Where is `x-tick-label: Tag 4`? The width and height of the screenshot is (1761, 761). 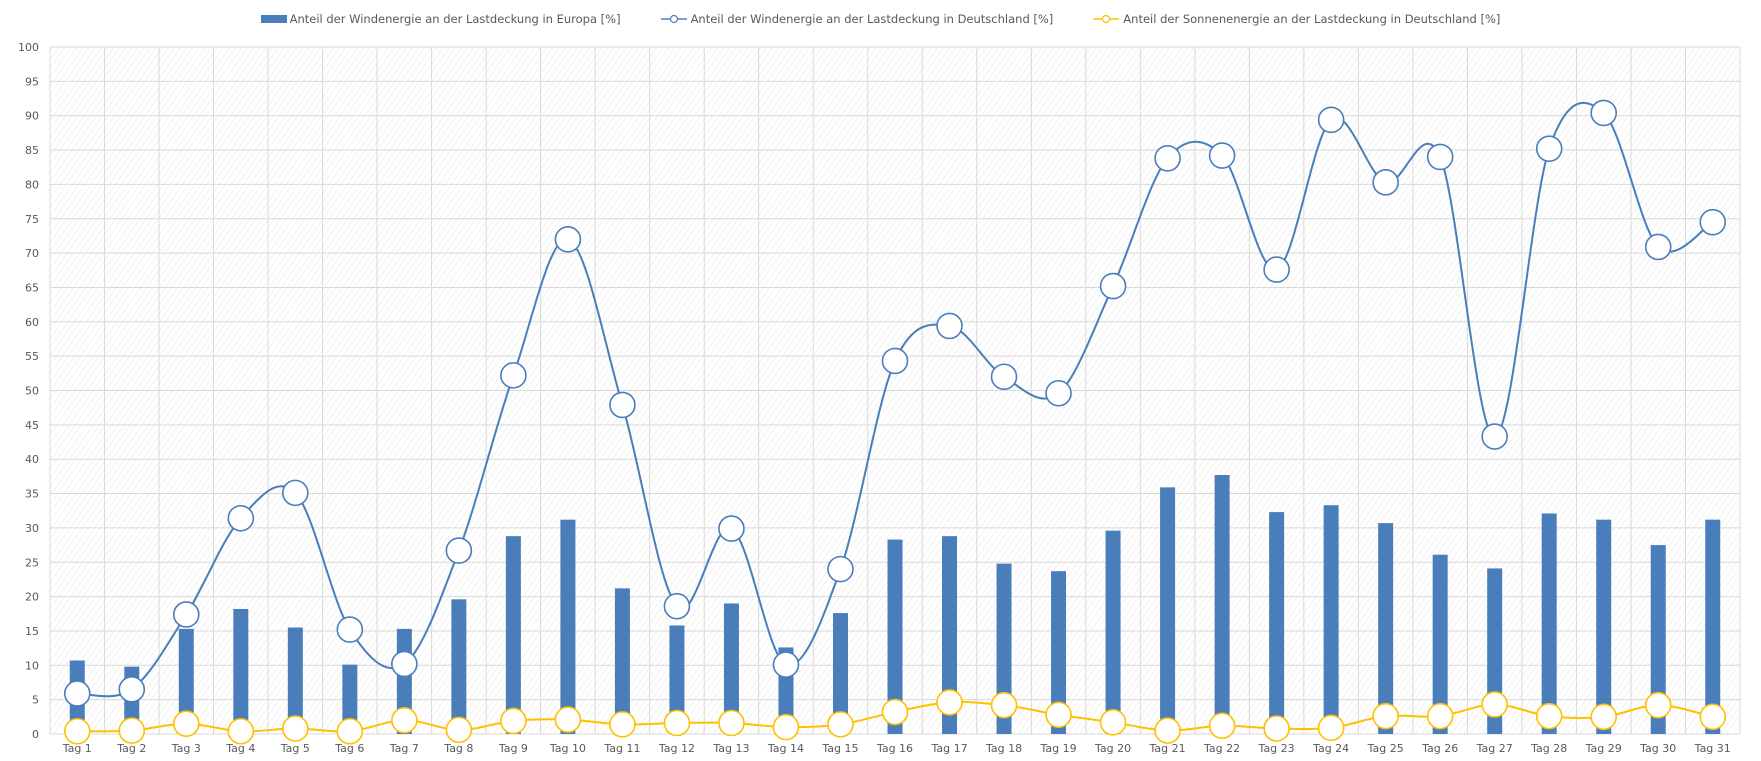 x-tick-label: Tag 4 is located at coordinates (240, 748).